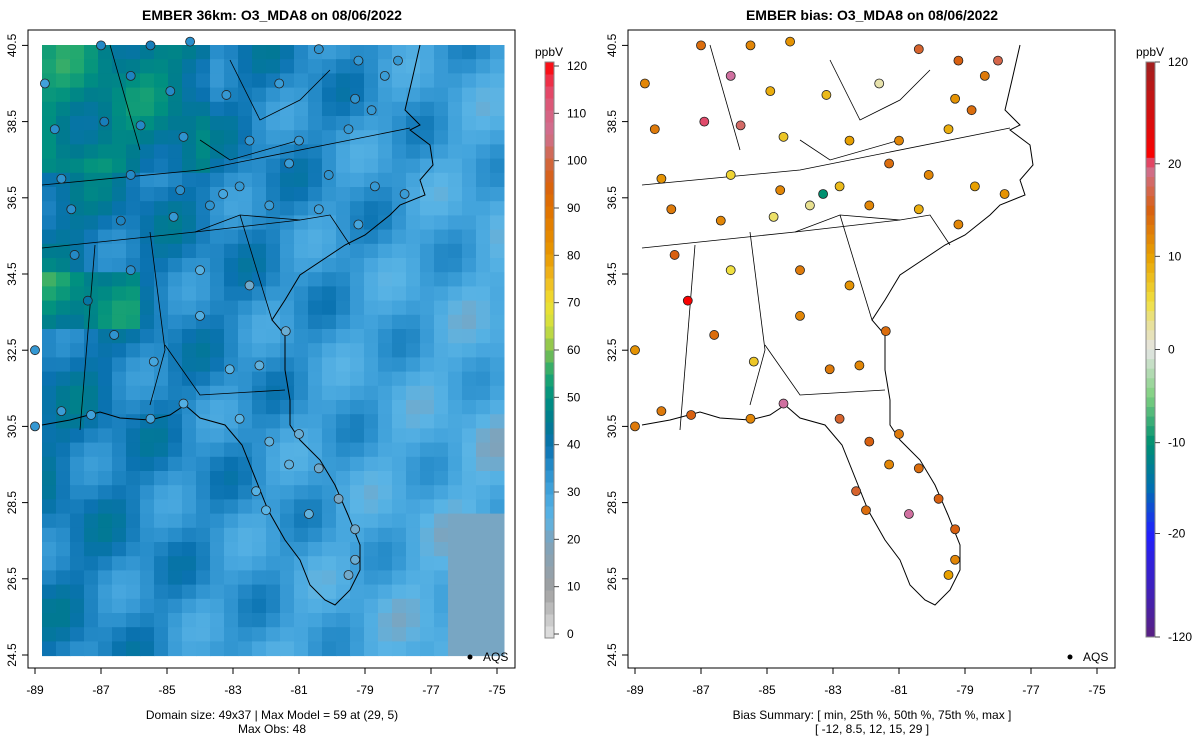 This screenshot has height=750, width=1200. I want to click on y-tick-label: 26.5, so click(12, 579).